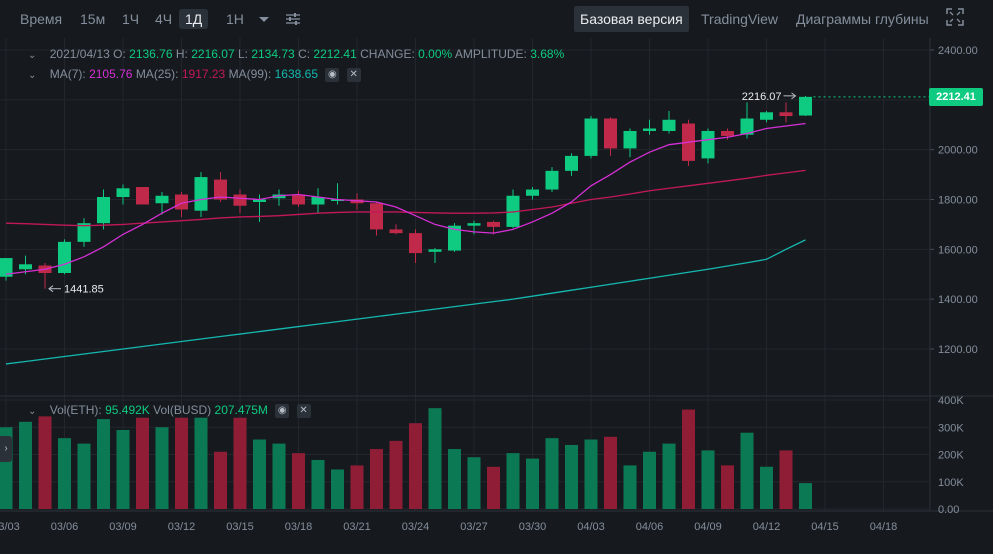  Describe the element at coordinates (387, 54) in the screenshot. I see `change-label: CHANGE:` at that location.